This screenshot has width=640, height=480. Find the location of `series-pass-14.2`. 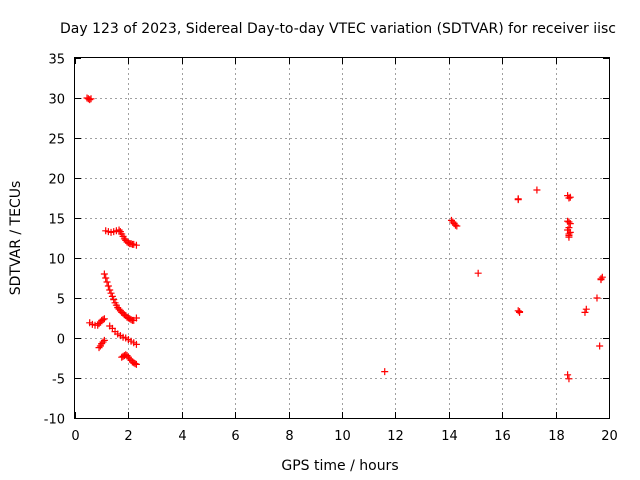

series-pass-14.2 is located at coordinates (454, 223).